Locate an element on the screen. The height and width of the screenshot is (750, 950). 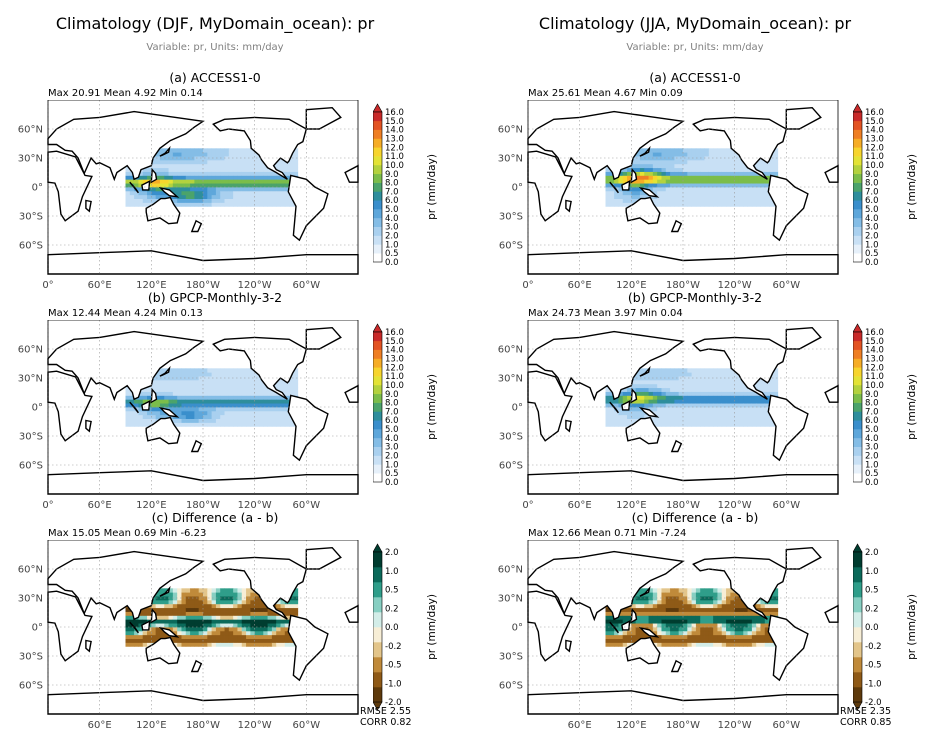
colorbar-arrow-top is located at coordinates (377, 108).